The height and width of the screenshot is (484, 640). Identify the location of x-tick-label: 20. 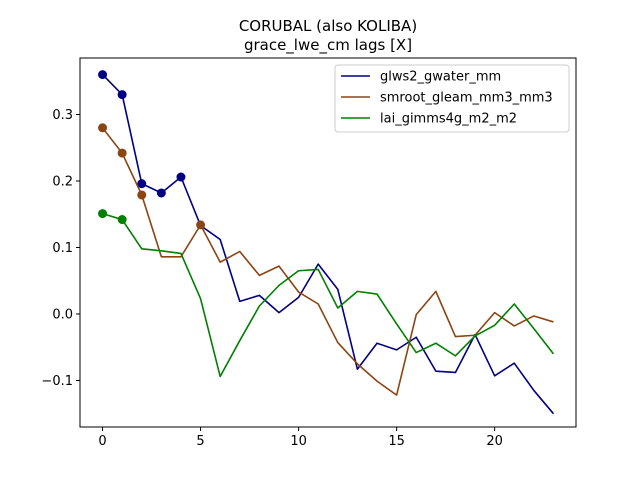
(494, 441).